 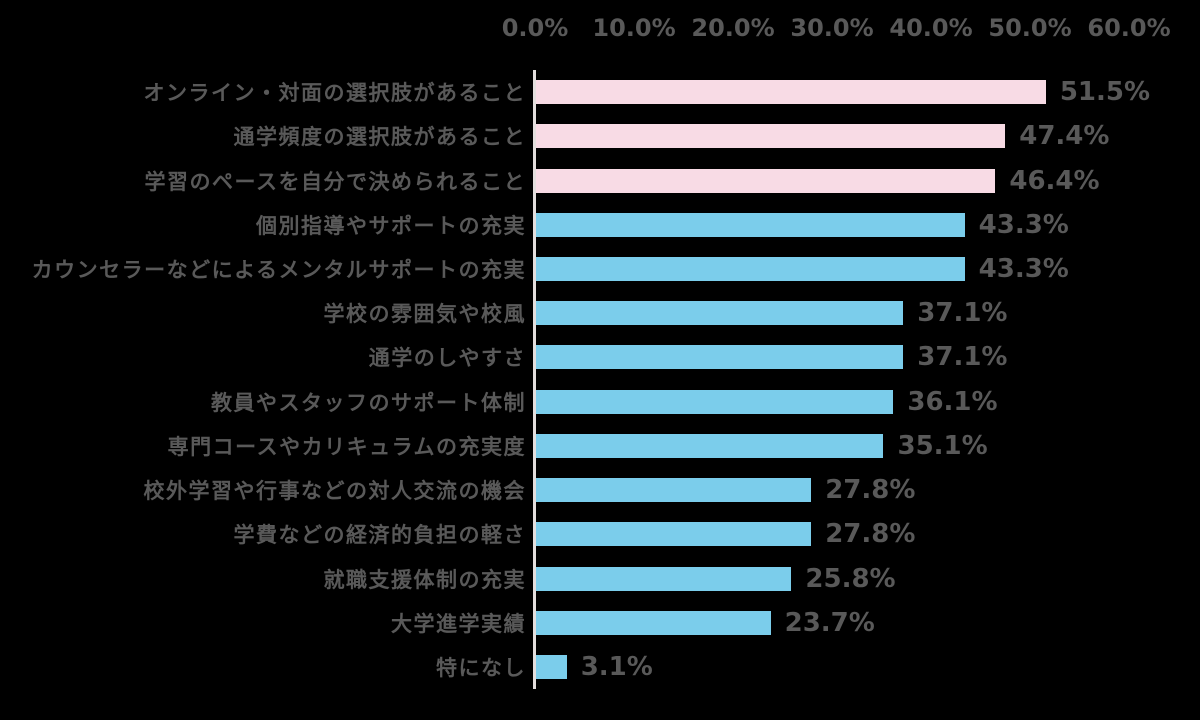 I want to click on bar-row: 専門コースやカリキュラムの充実度 35.1%, so click(x=648, y=446).